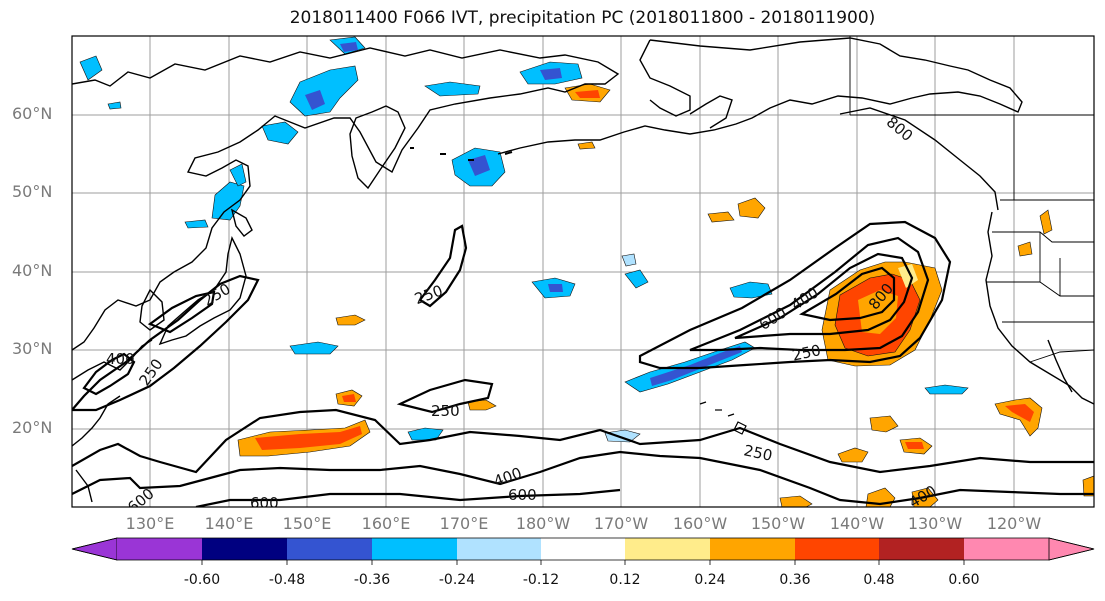 The width and height of the screenshot is (1105, 601). What do you see at coordinates (229, 523) in the screenshot?
I see `lon-label-140e: 140°E` at bounding box center [229, 523].